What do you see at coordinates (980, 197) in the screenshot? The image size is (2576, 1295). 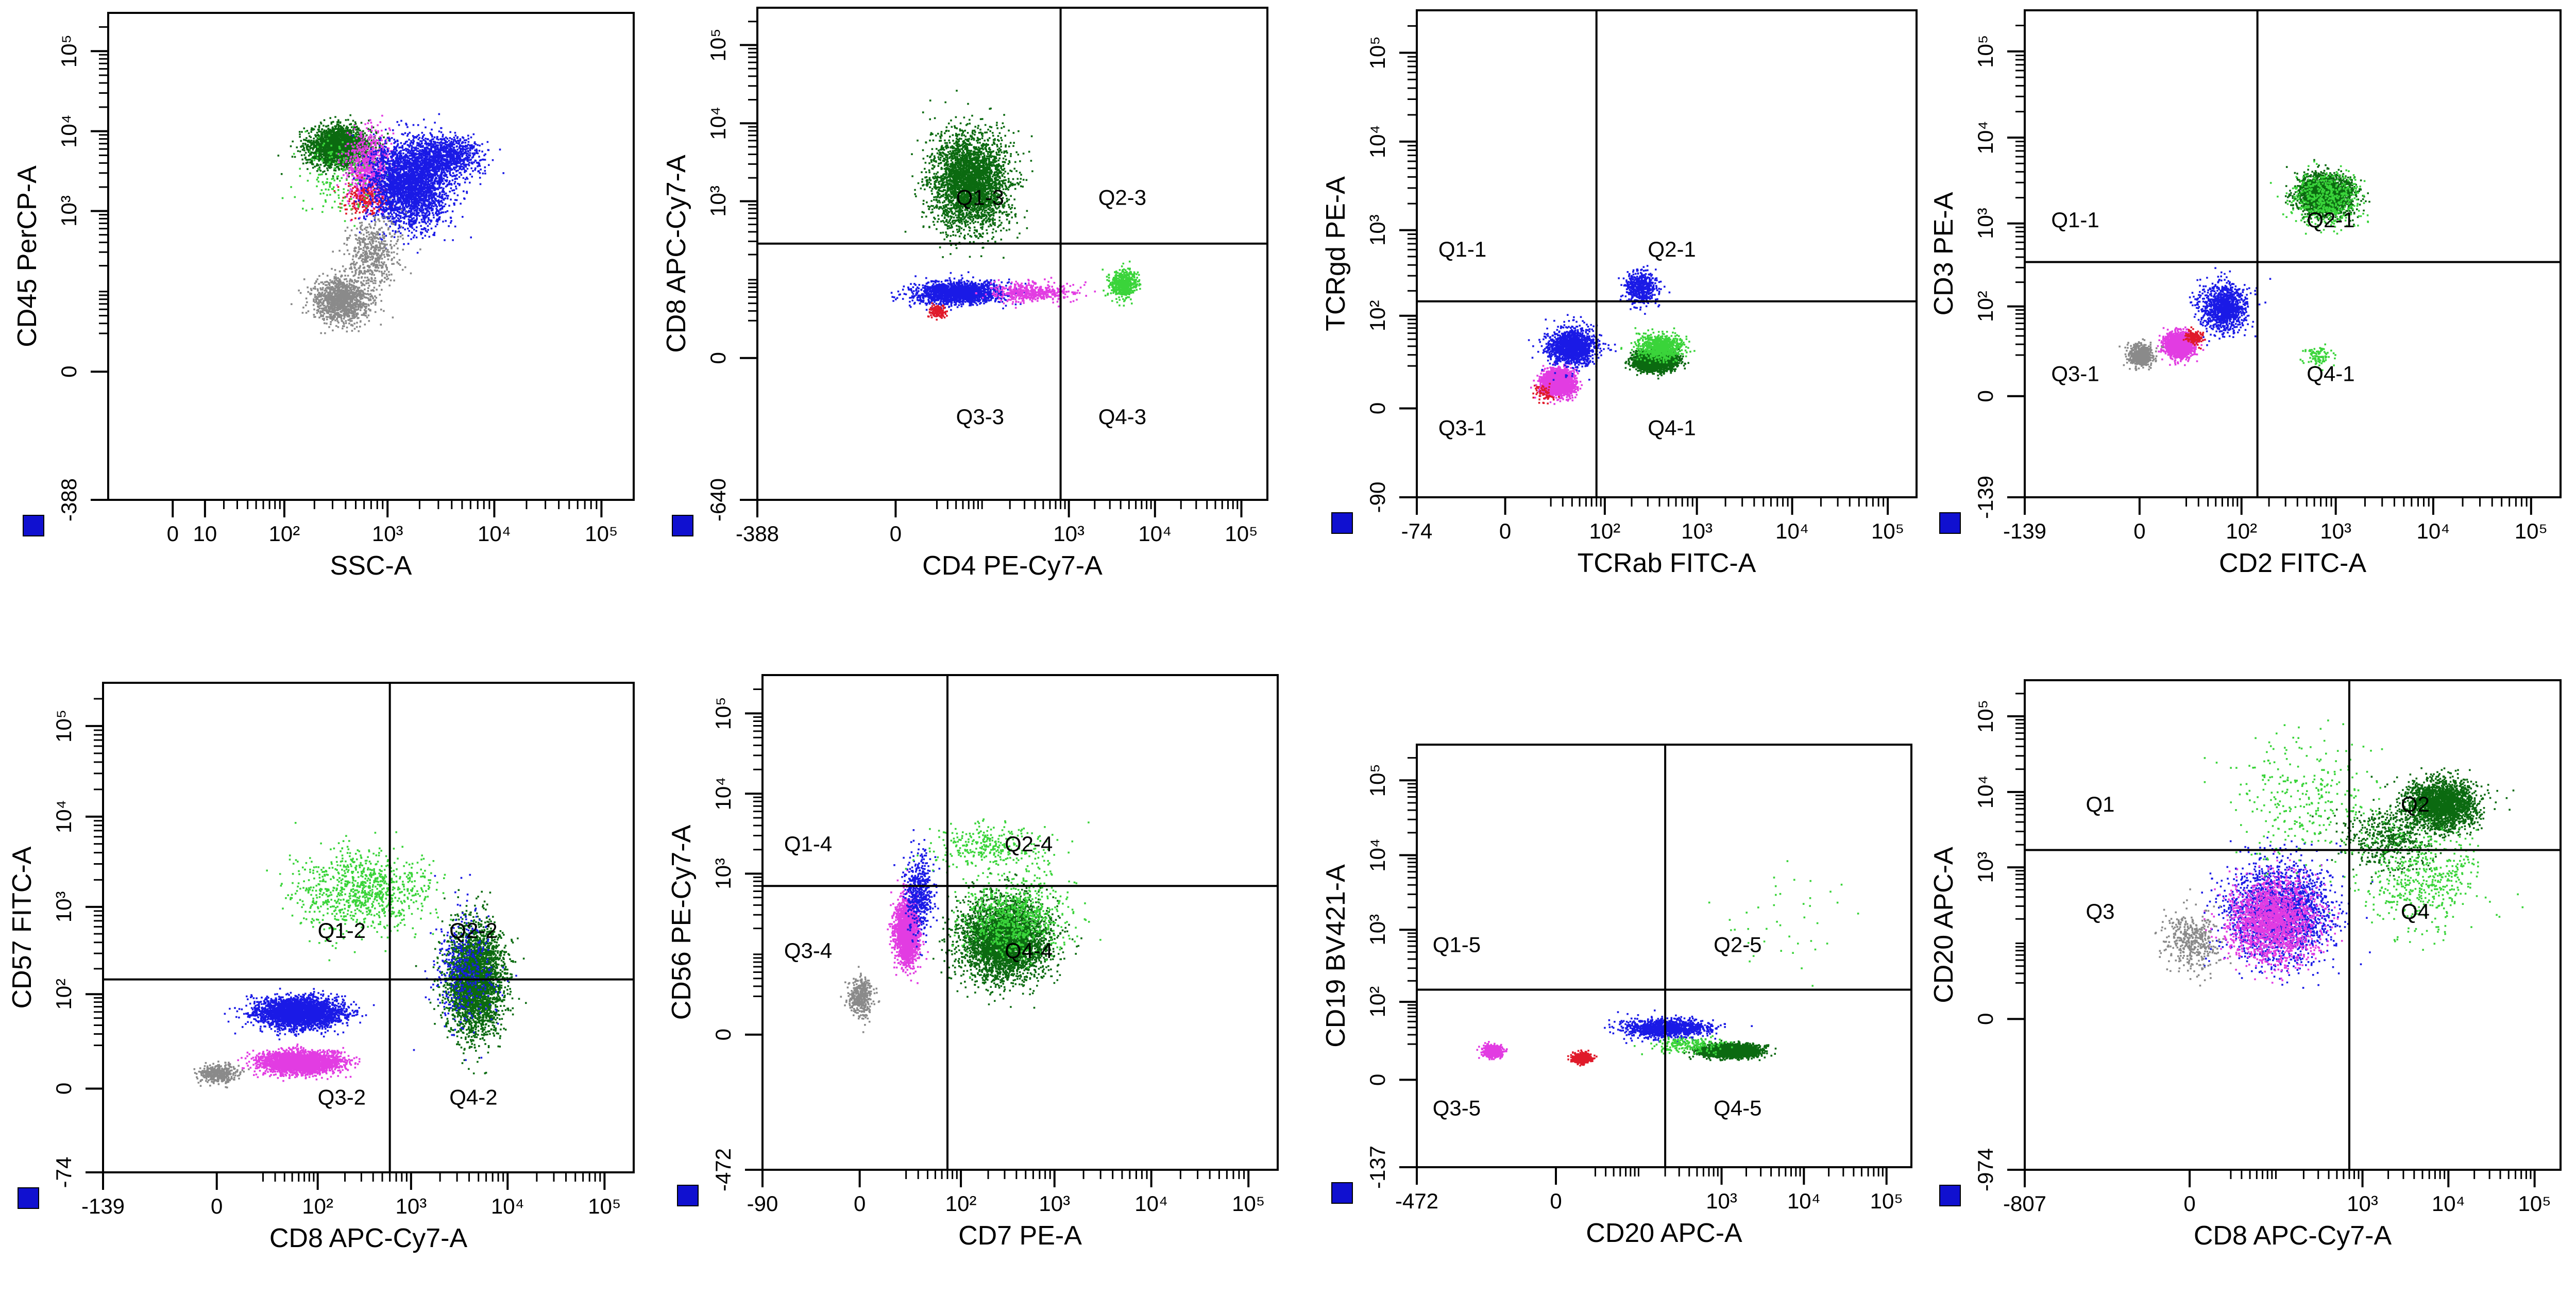 I see `quadrant-label: Q1-3` at bounding box center [980, 197].